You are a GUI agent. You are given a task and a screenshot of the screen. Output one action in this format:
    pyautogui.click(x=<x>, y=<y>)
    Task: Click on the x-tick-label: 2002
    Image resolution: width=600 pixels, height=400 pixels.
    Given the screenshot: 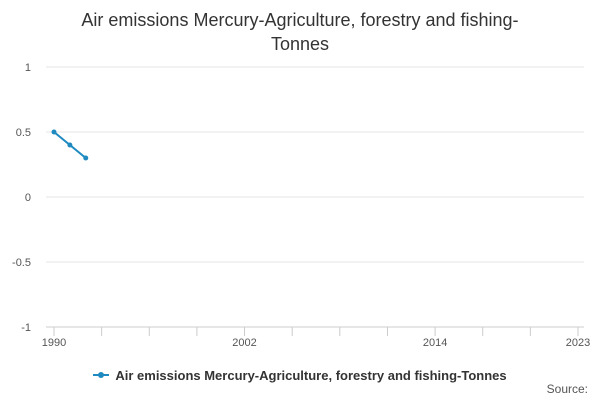 What is the action you would take?
    pyautogui.click(x=244, y=343)
    